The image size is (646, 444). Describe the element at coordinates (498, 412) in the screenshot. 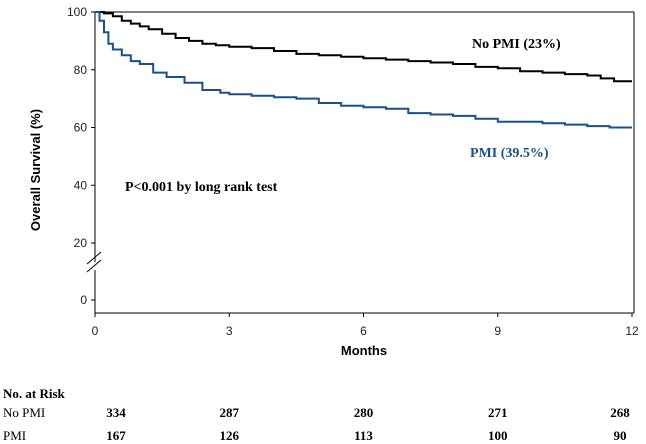

I see `risk-value: 271` at that location.